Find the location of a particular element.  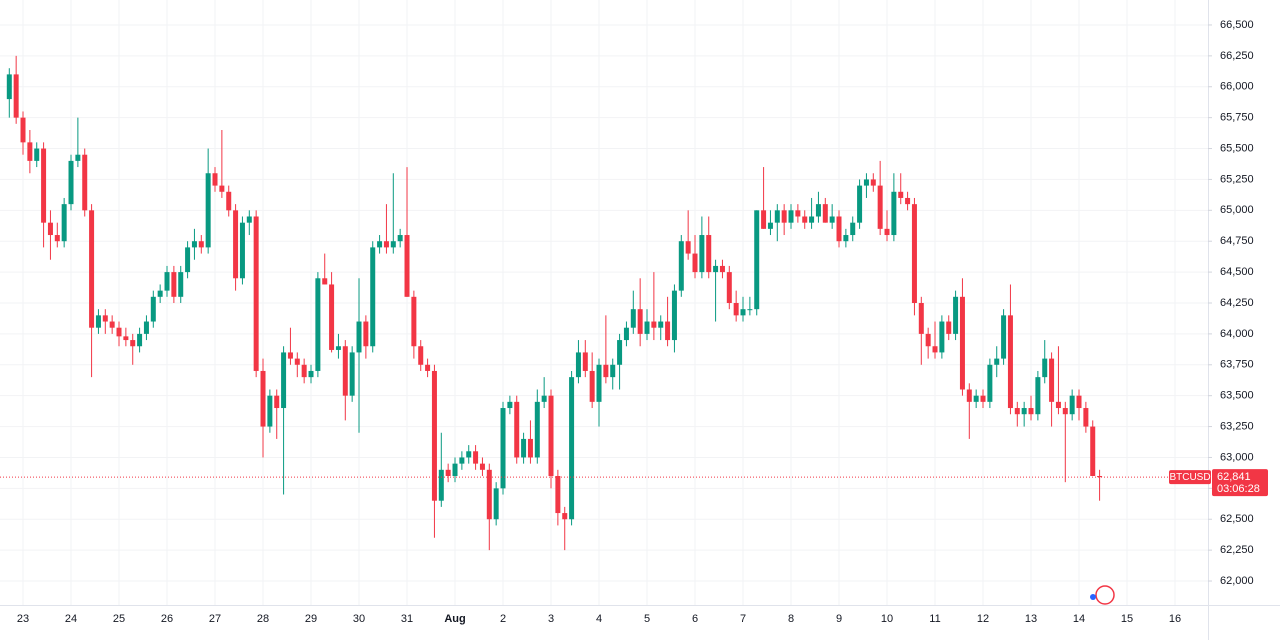

y-tick-label: 66,500 is located at coordinates (1237, 25).